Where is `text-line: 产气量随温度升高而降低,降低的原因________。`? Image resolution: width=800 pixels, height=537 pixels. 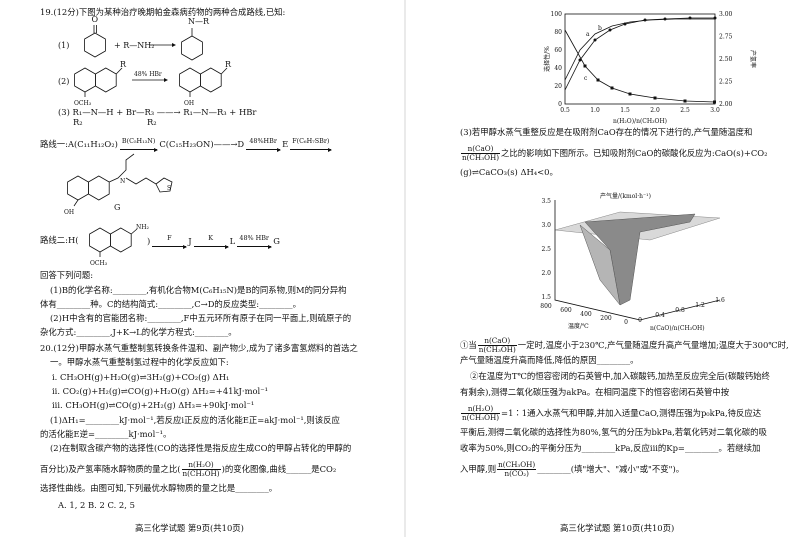
text-line: 产气量随温度升高而降低,降低的原因________。 is located at coordinates (549, 360).